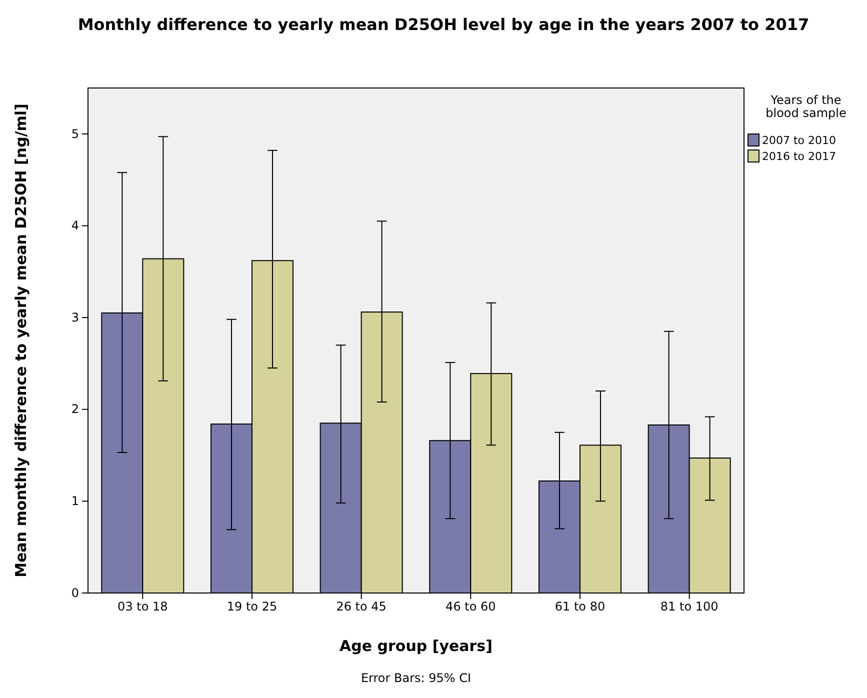  Describe the element at coordinates (580, 607) in the screenshot. I see `x-tick-label: 61 to 80` at that location.